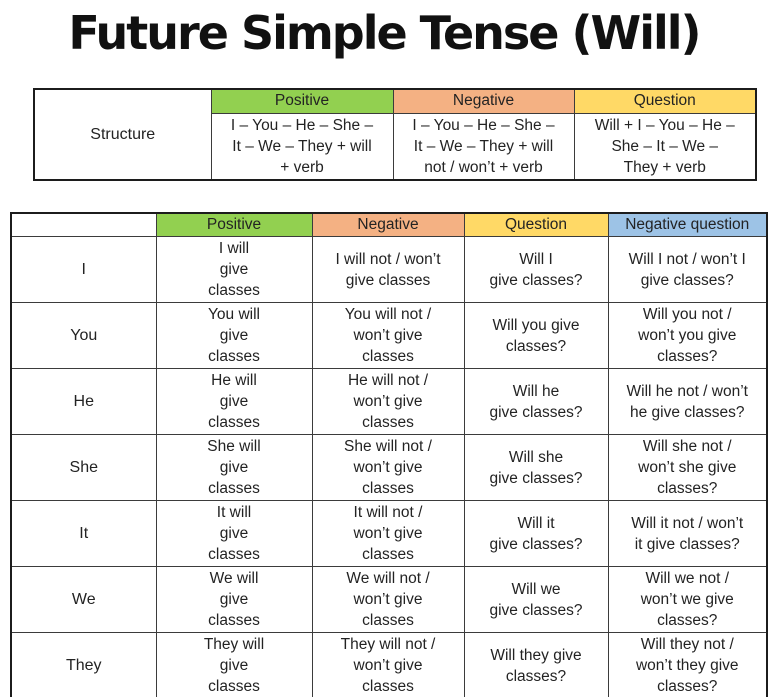 The image size is (768, 697). What do you see at coordinates (687, 401) in the screenshot?
I see `cell-negative-question: Will he not / won’t he give classes?` at bounding box center [687, 401].